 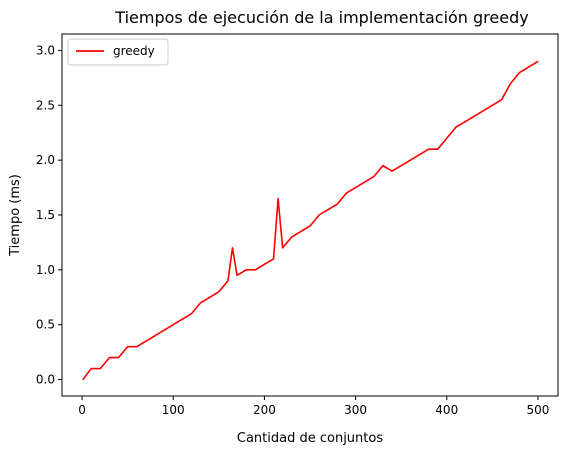 I want to click on x-tick-label: 0, so click(x=82, y=410).